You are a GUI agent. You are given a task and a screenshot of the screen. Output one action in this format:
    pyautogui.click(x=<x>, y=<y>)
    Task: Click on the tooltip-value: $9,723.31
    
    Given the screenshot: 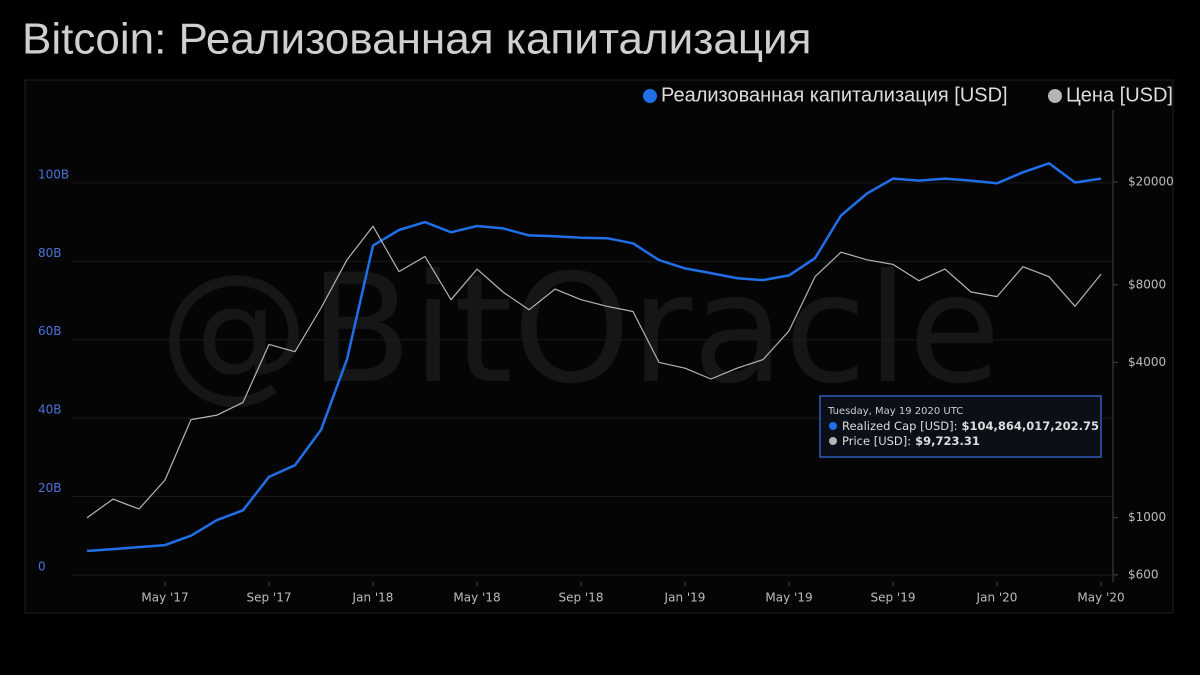 What is the action you would take?
    pyautogui.click(x=947, y=441)
    